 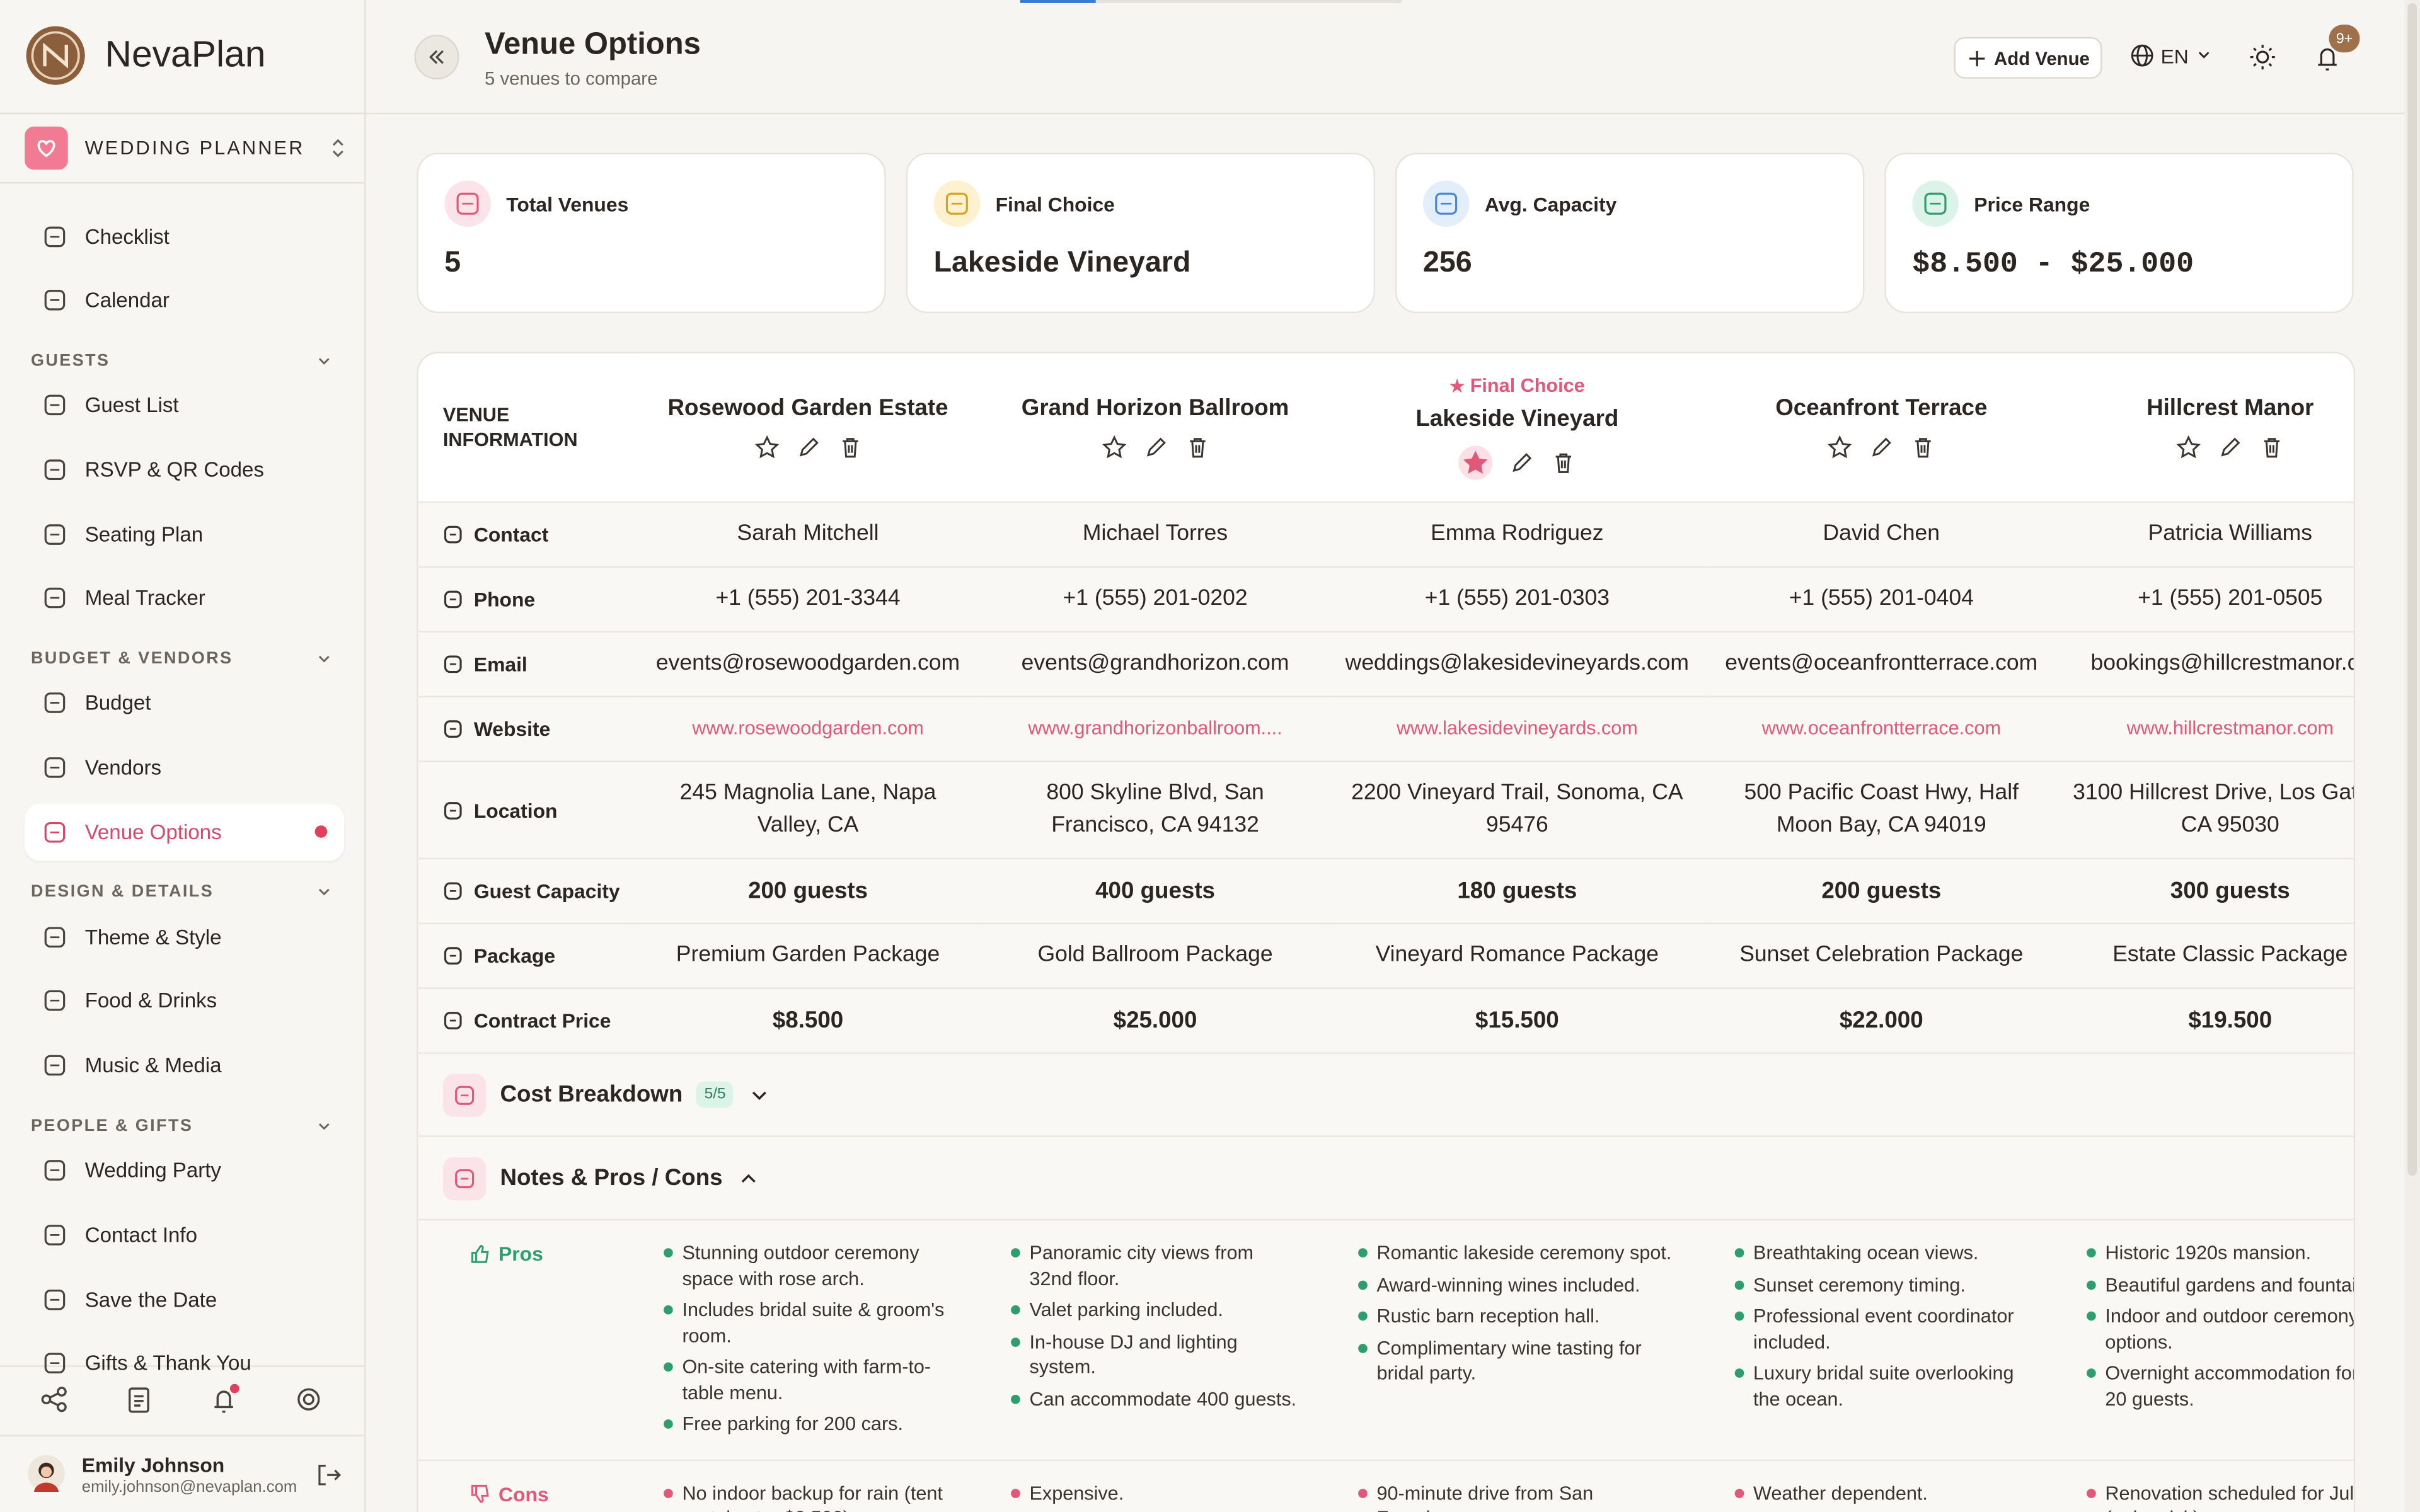 I want to click on logout, so click(x=329, y=1475).